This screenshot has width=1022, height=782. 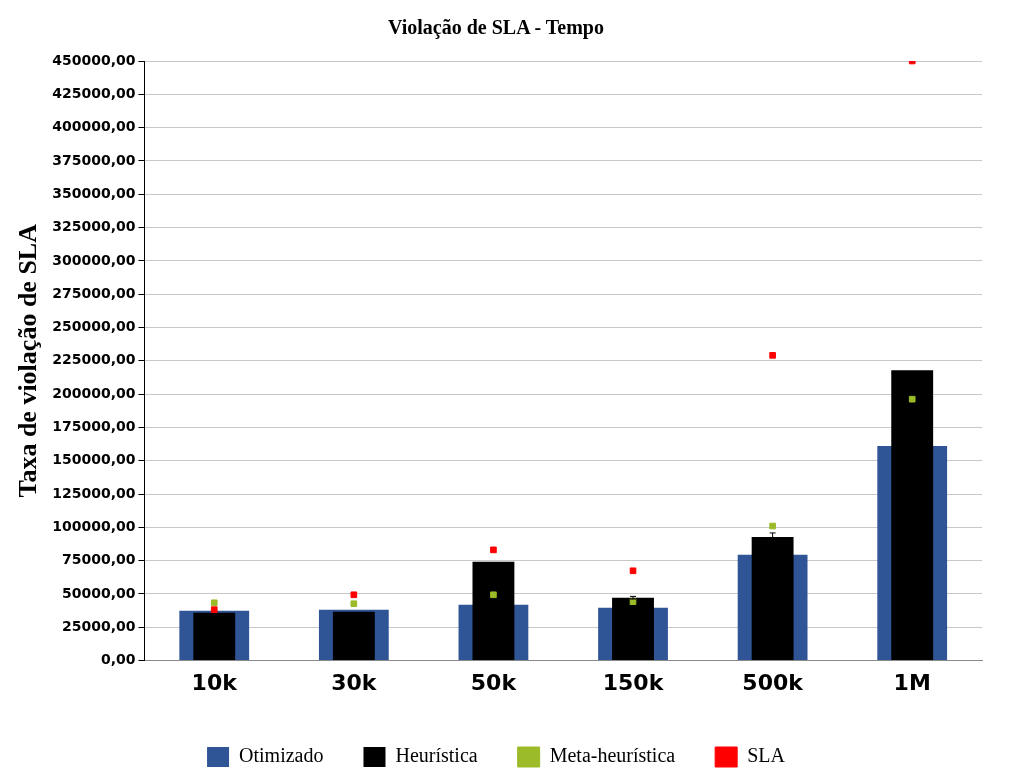 I want to click on x-tick-label: 150k, so click(x=633, y=682).